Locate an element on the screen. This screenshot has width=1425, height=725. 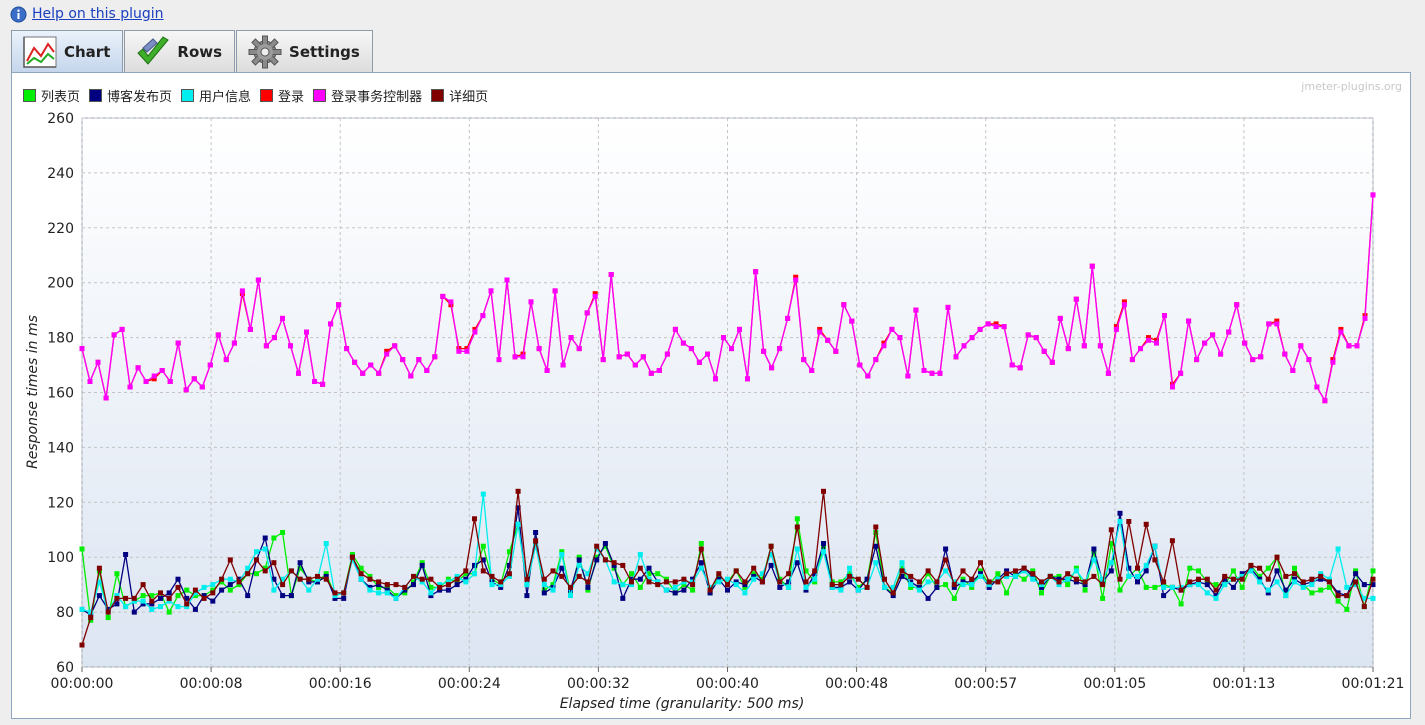
y-tick-label: 80 is located at coordinates (65, 613).